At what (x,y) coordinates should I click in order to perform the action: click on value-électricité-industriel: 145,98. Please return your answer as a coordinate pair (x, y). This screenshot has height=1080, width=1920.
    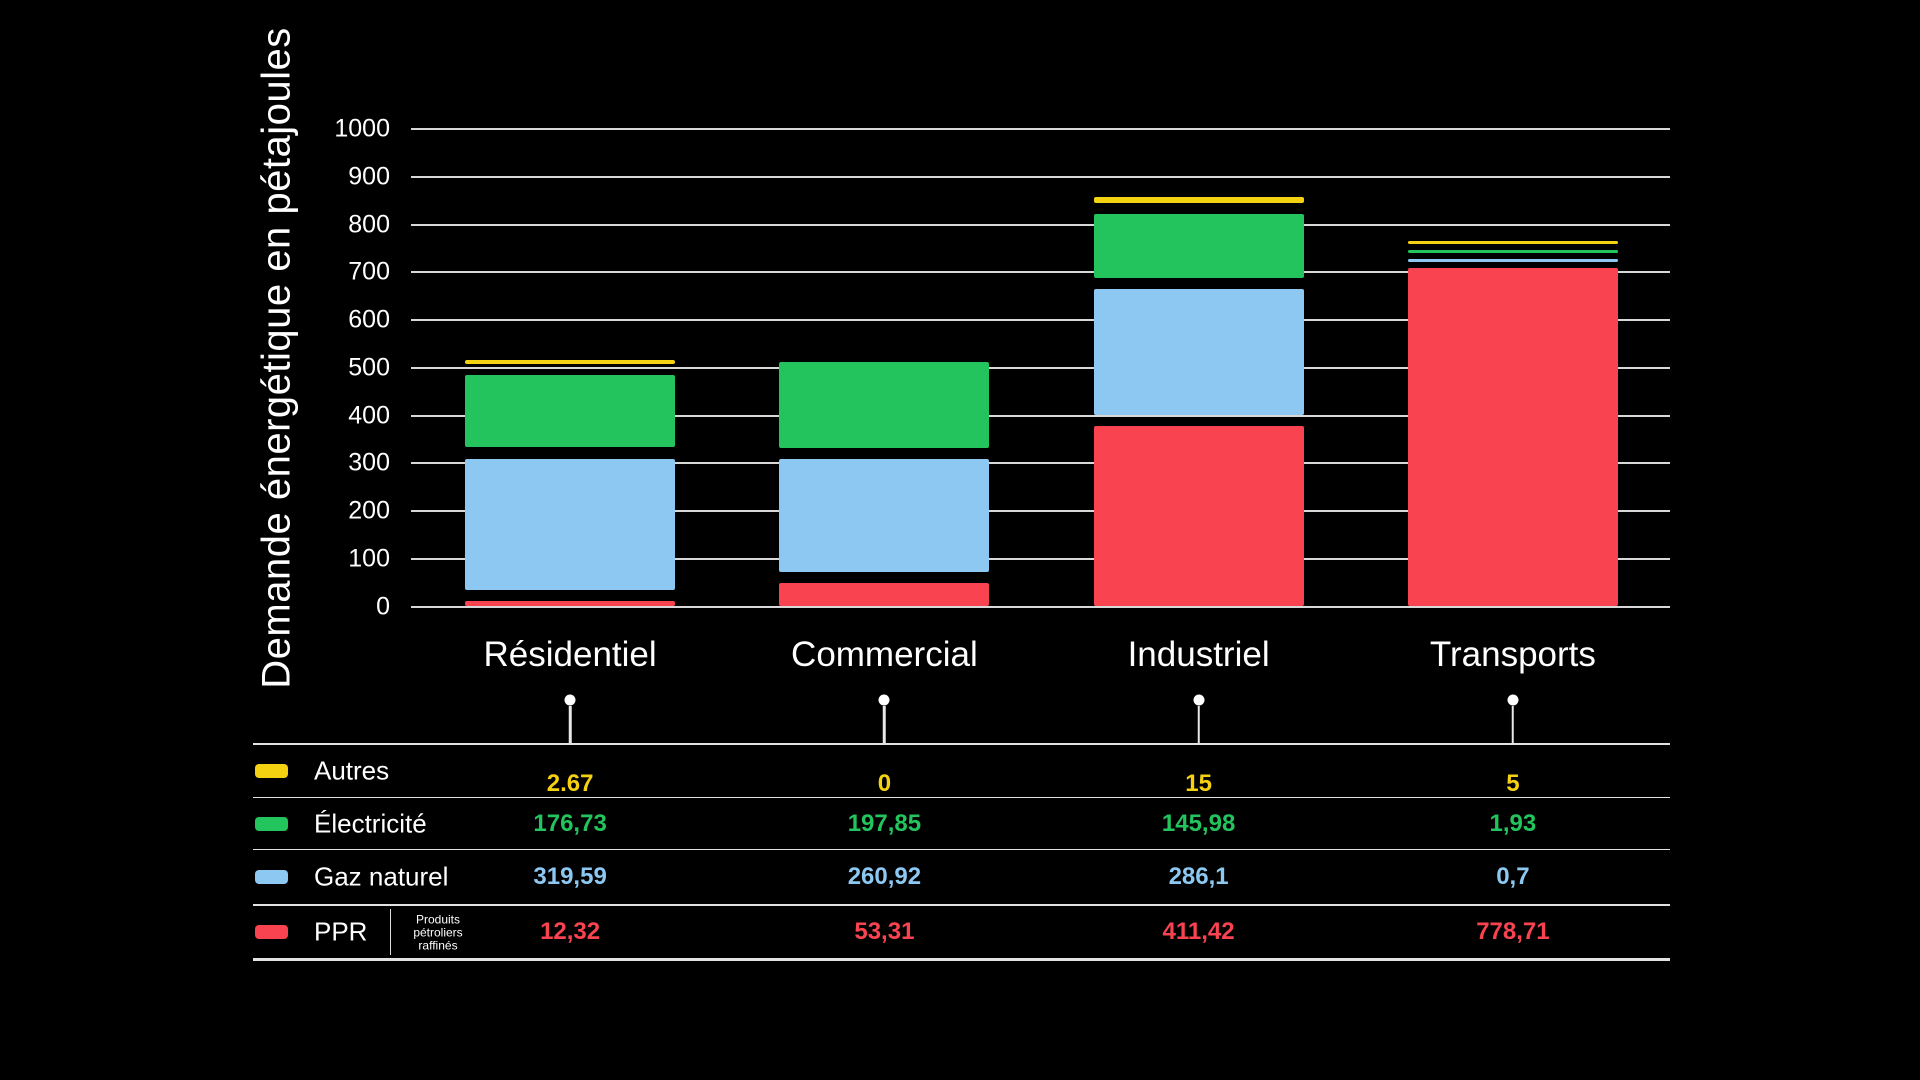
    Looking at the image, I should click on (1198, 823).